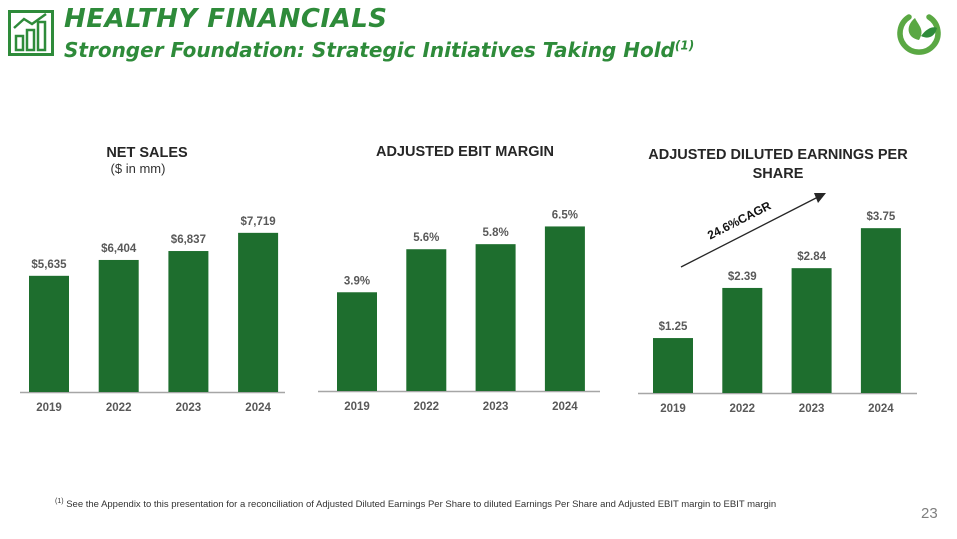 This screenshot has width=957, height=539. Describe the element at coordinates (673, 327) in the screenshot. I see `data-label: $1.25` at that location.